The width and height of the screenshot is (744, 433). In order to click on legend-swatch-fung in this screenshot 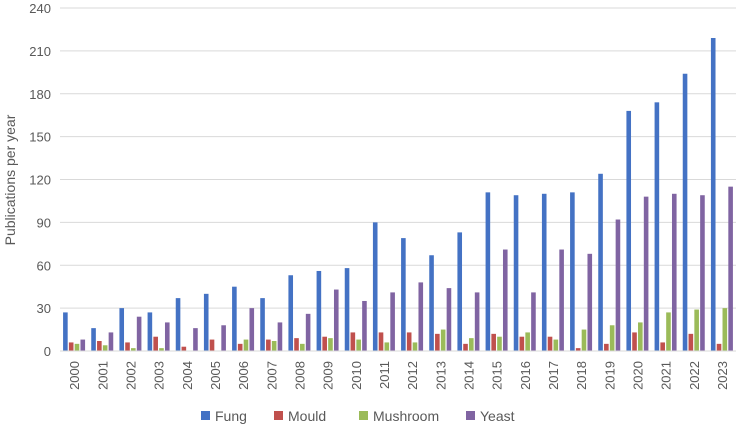, I will do `click(205, 415)`.